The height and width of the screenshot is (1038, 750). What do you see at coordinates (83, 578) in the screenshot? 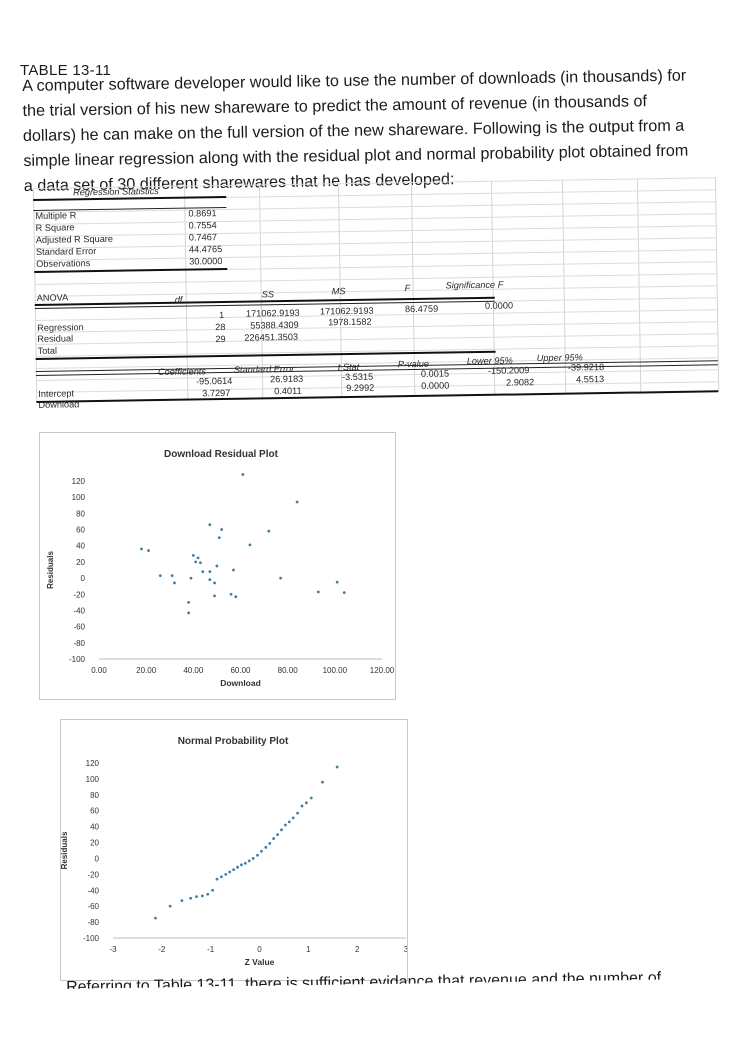
I see `residual-plot-y-tick-label: 0` at bounding box center [83, 578].